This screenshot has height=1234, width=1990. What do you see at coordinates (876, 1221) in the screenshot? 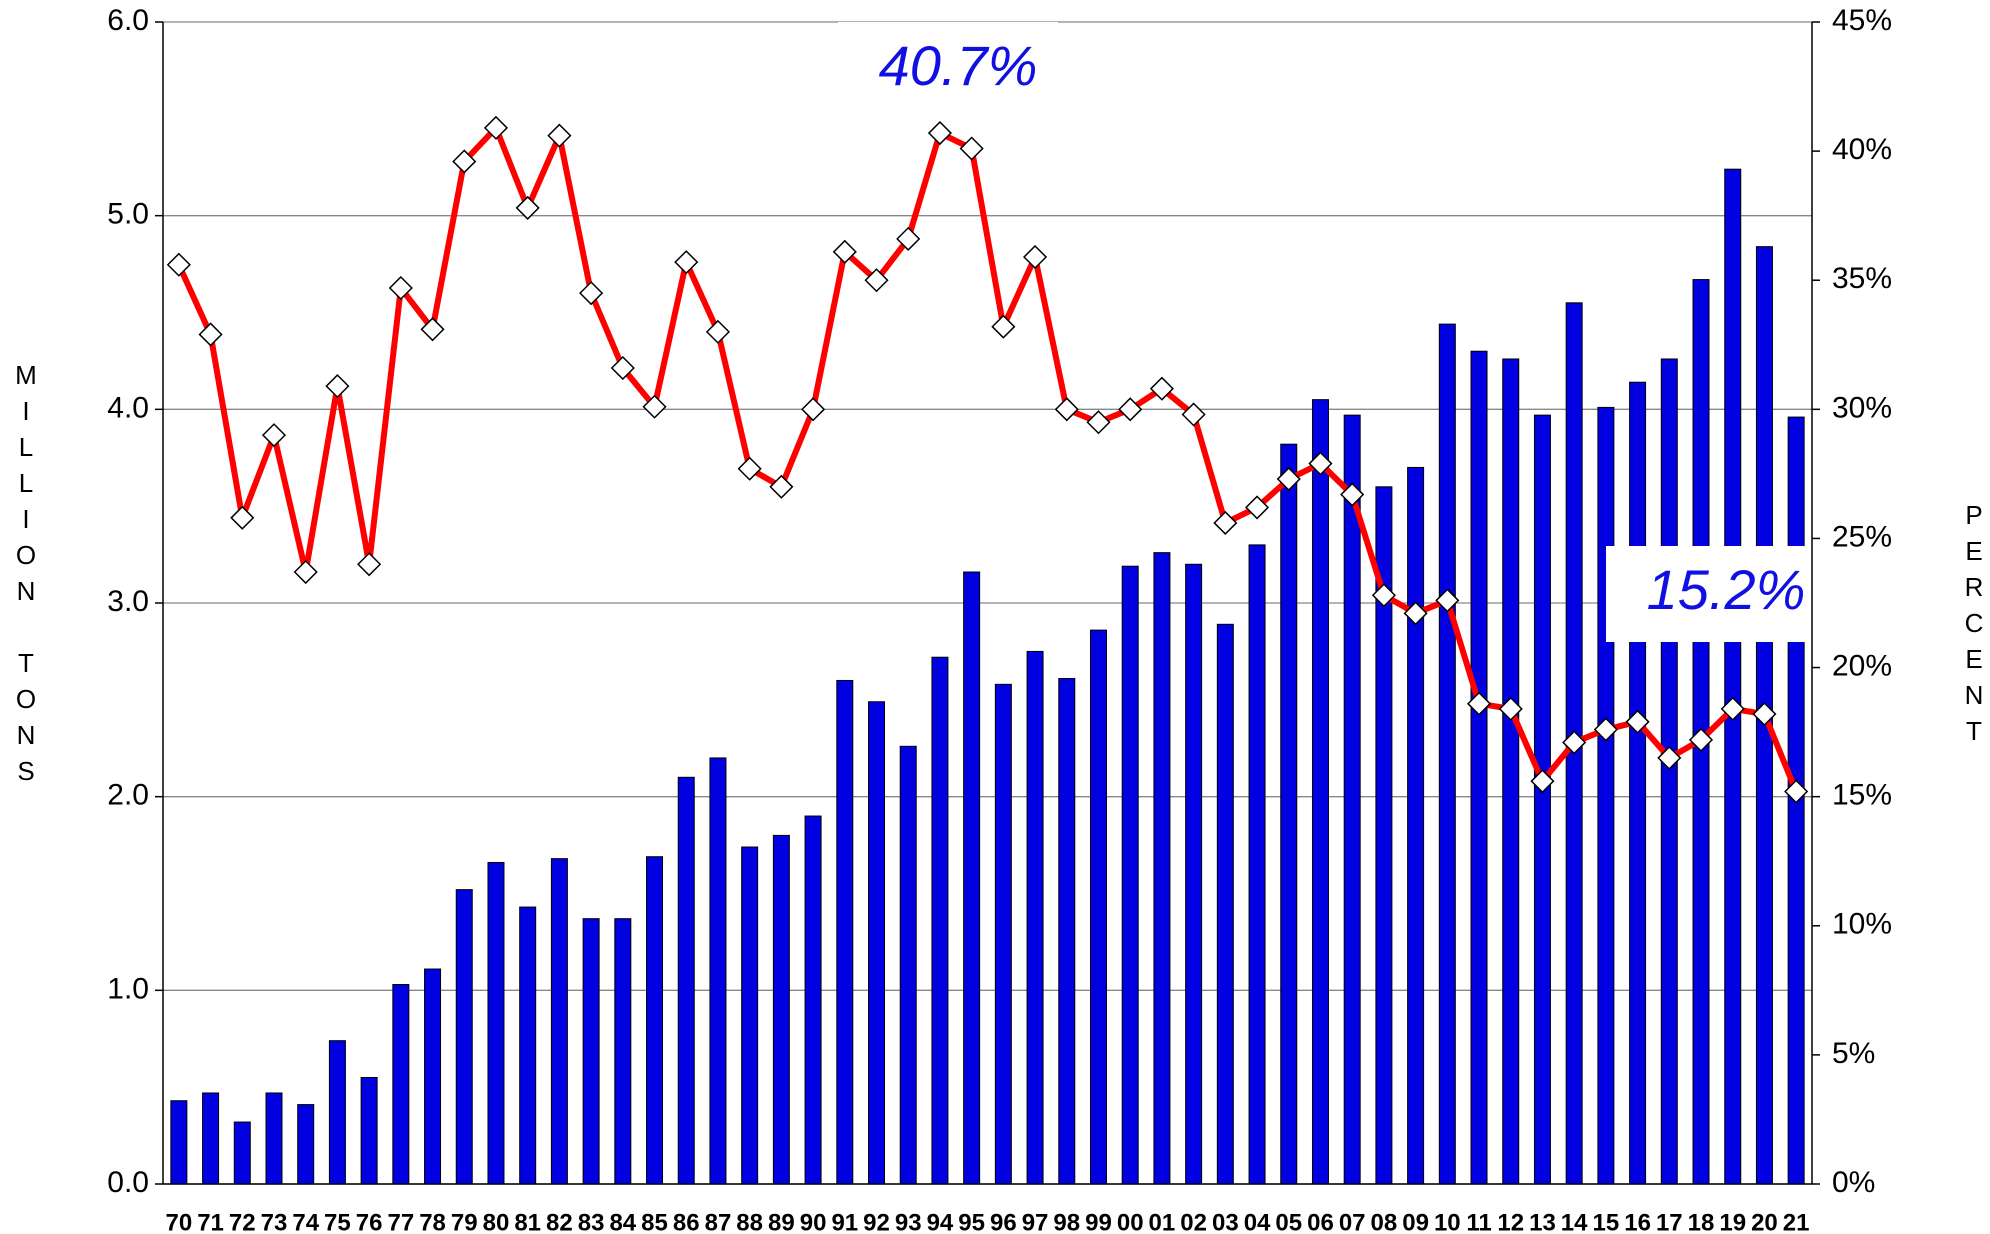
I see `x-tick-label: 92` at bounding box center [876, 1221].